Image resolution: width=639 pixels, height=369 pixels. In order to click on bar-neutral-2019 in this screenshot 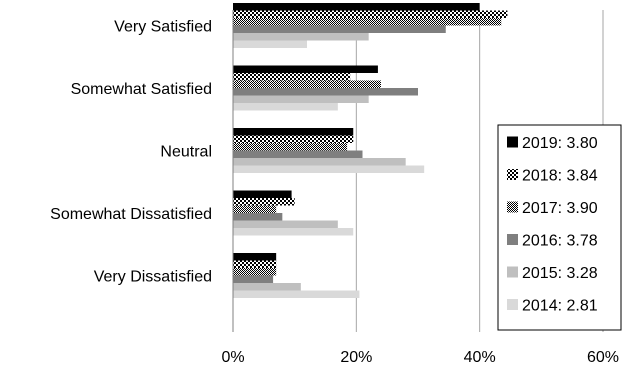, I will do `click(293, 132)`.